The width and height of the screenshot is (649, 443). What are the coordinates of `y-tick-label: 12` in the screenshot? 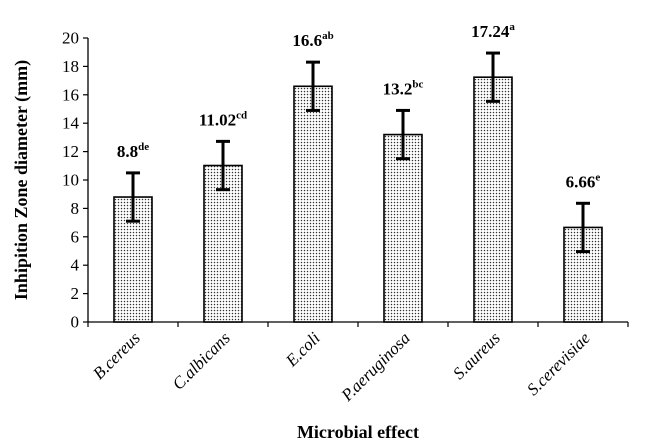 It's located at (70, 151).